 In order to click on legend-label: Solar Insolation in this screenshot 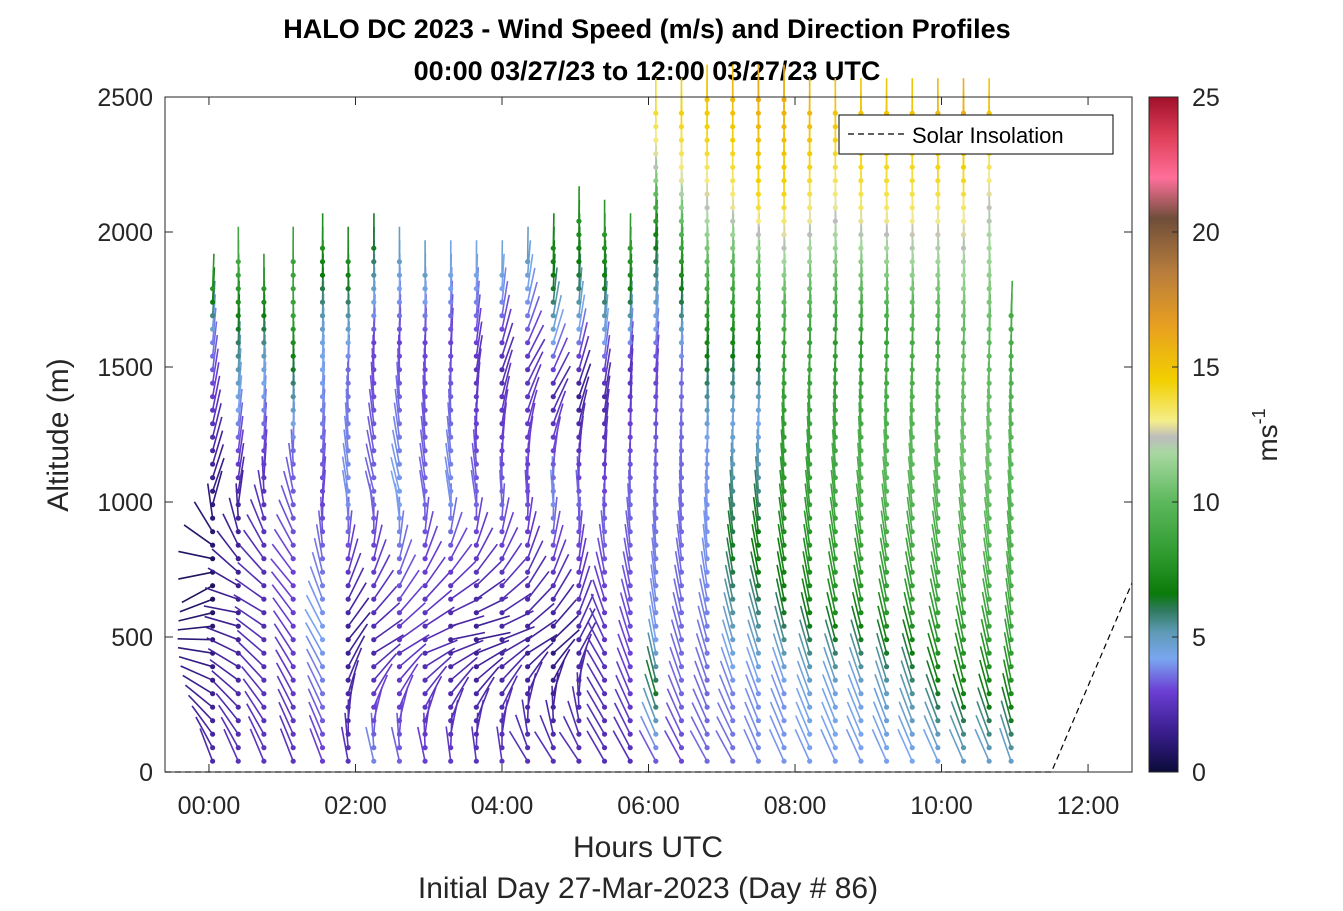, I will do `click(988, 135)`.